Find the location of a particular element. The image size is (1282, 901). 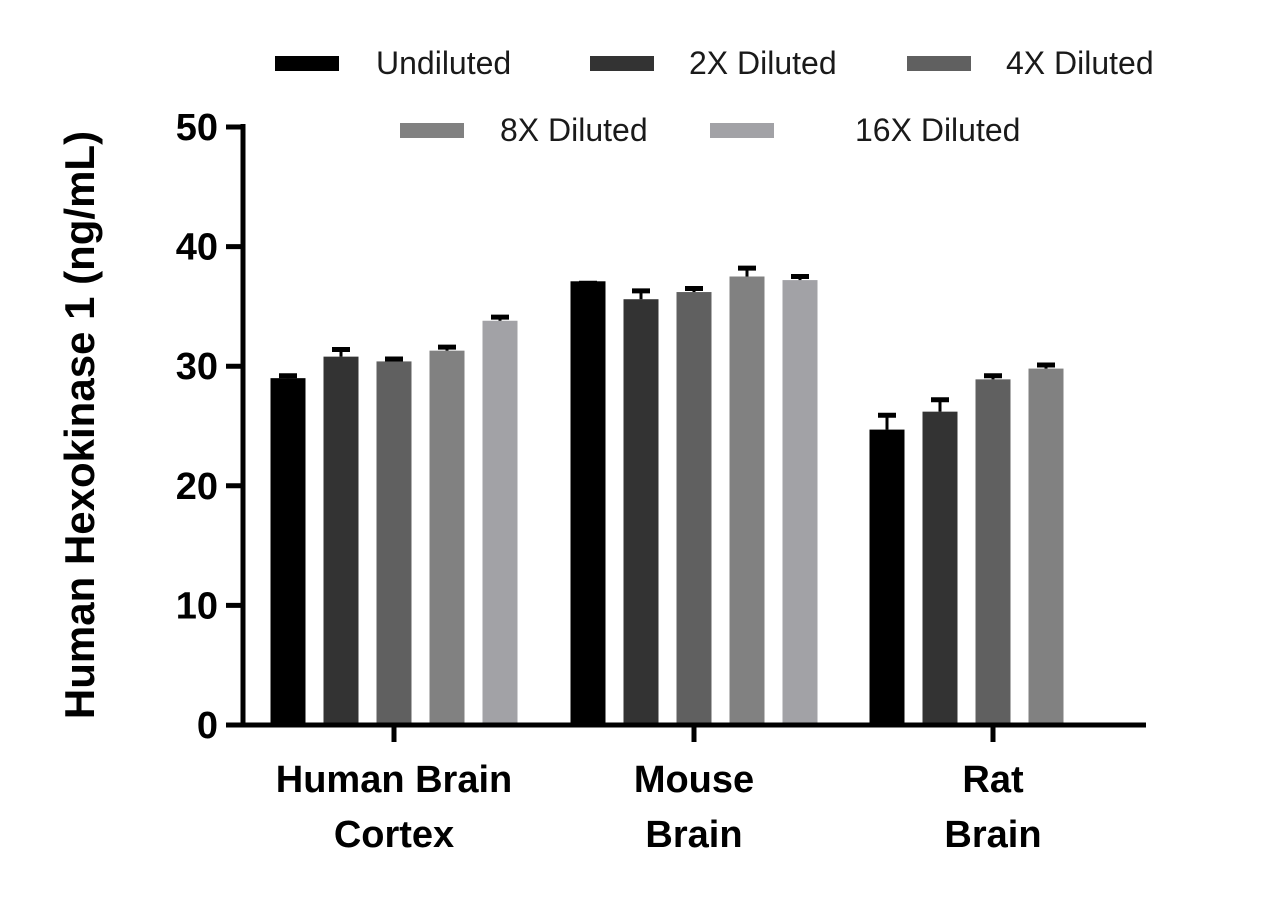

x-categories: Human Brain Cortex Mouse Brain Rat Brain is located at coordinates (659, 790).